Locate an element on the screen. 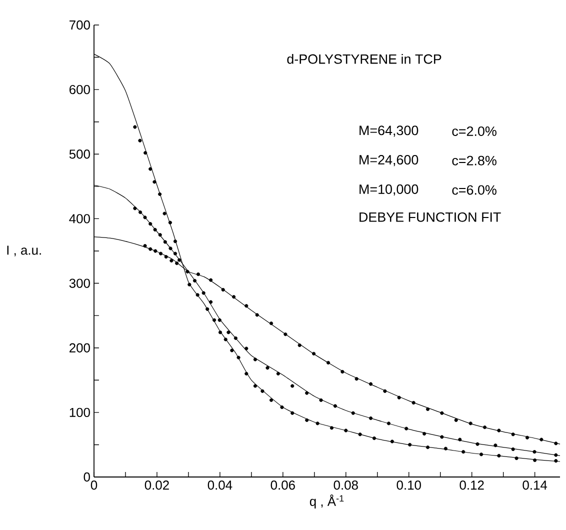 The width and height of the screenshot is (566, 530). x-tick-label: 0.06 is located at coordinates (282, 485).